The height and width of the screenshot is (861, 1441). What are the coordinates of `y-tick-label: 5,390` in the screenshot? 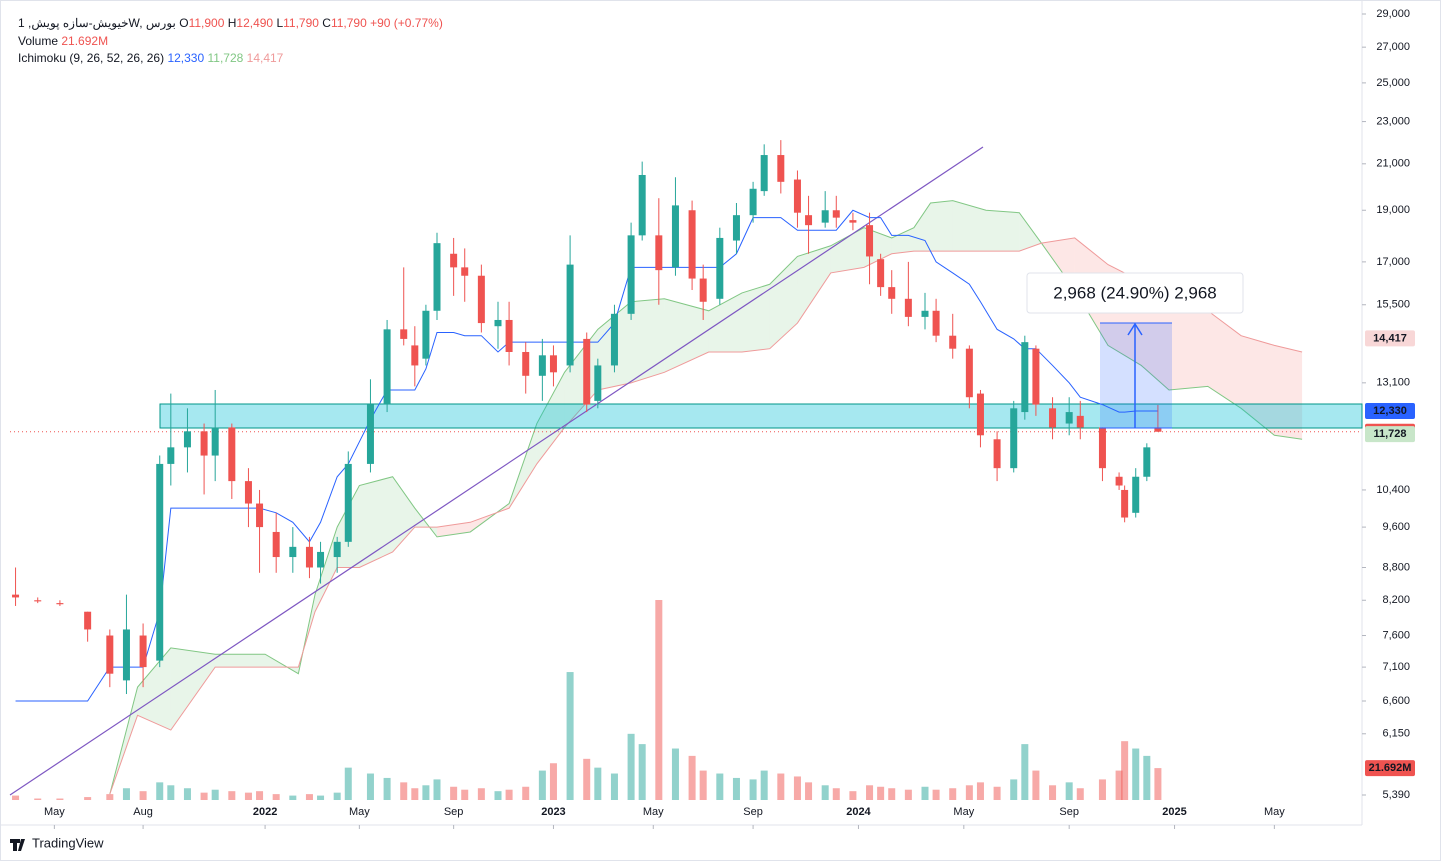 It's located at (1396, 795).